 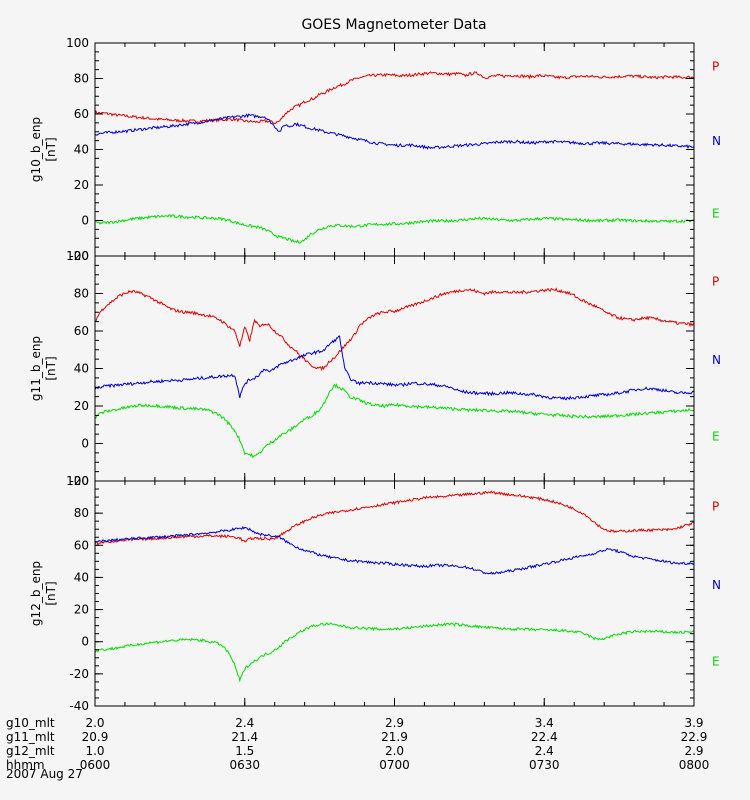 What do you see at coordinates (81, 185) in the screenshot?
I see `panel-1-ytick-label: 20` at bounding box center [81, 185].